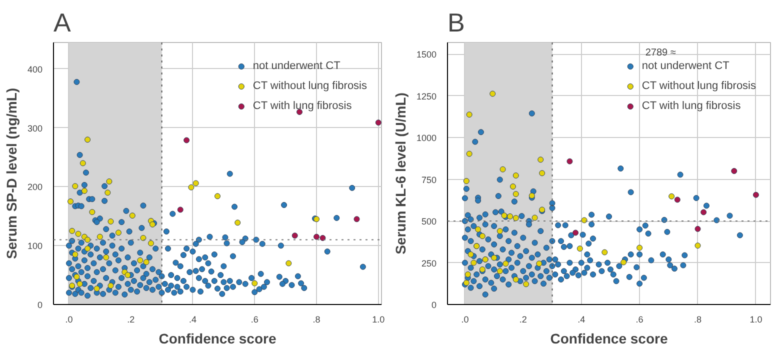 This screenshot has height=349, width=778. What do you see at coordinates (217, 338) in the screenshot?
I see `x-axis-title: Confidence score` at bounding box center [217, 338].